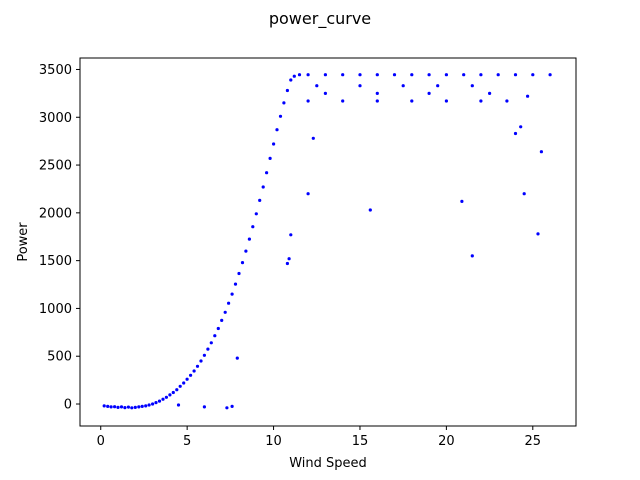 The image size is (640, 480). What do you see at coordinates (59, 357) in the screenshot?
I see `y-tick-label: 500` at bounding box center [59, 357].